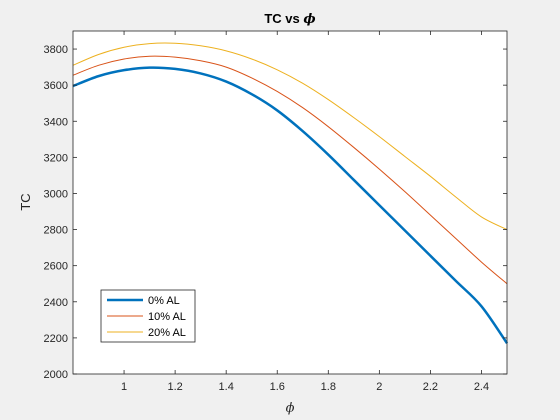  What do you see at coordinates (430, 387) in the screenshot?
I see `x-tick-label: 2.2` at bounding box center [430, 387].